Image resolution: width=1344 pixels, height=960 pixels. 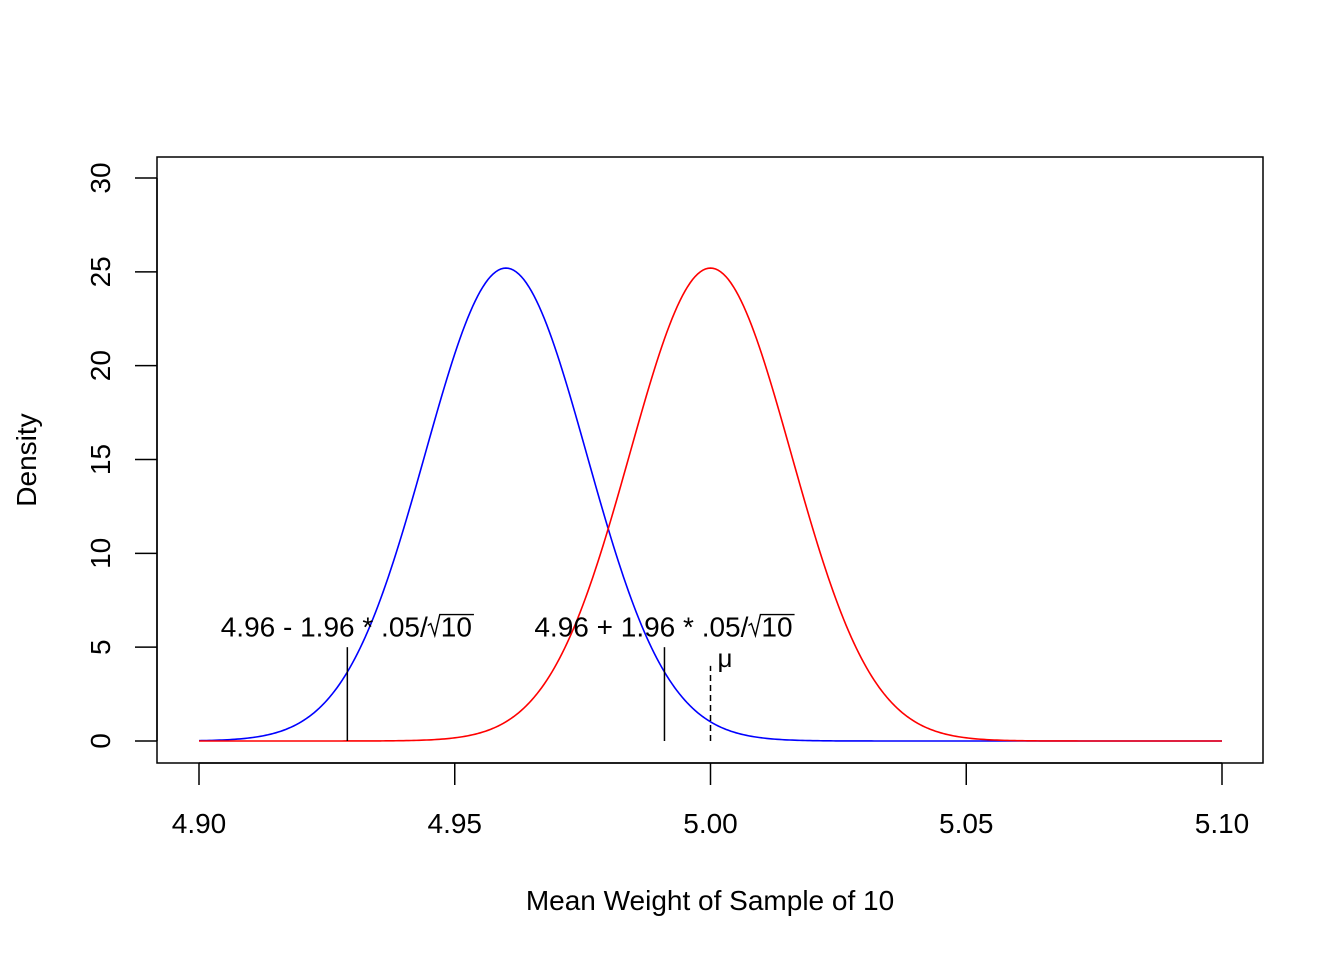 I want to click on y-tick-label: 10, so click(x=100, y=553).